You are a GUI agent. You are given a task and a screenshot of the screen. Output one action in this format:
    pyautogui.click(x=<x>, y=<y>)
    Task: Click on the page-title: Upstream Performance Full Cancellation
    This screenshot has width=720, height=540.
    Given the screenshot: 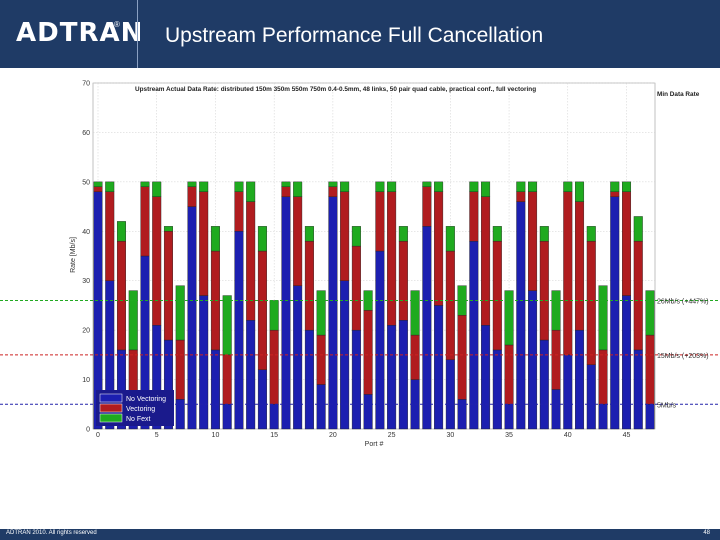 What is the action you would take?
    pyautogui.click(x=354, y=35)
    